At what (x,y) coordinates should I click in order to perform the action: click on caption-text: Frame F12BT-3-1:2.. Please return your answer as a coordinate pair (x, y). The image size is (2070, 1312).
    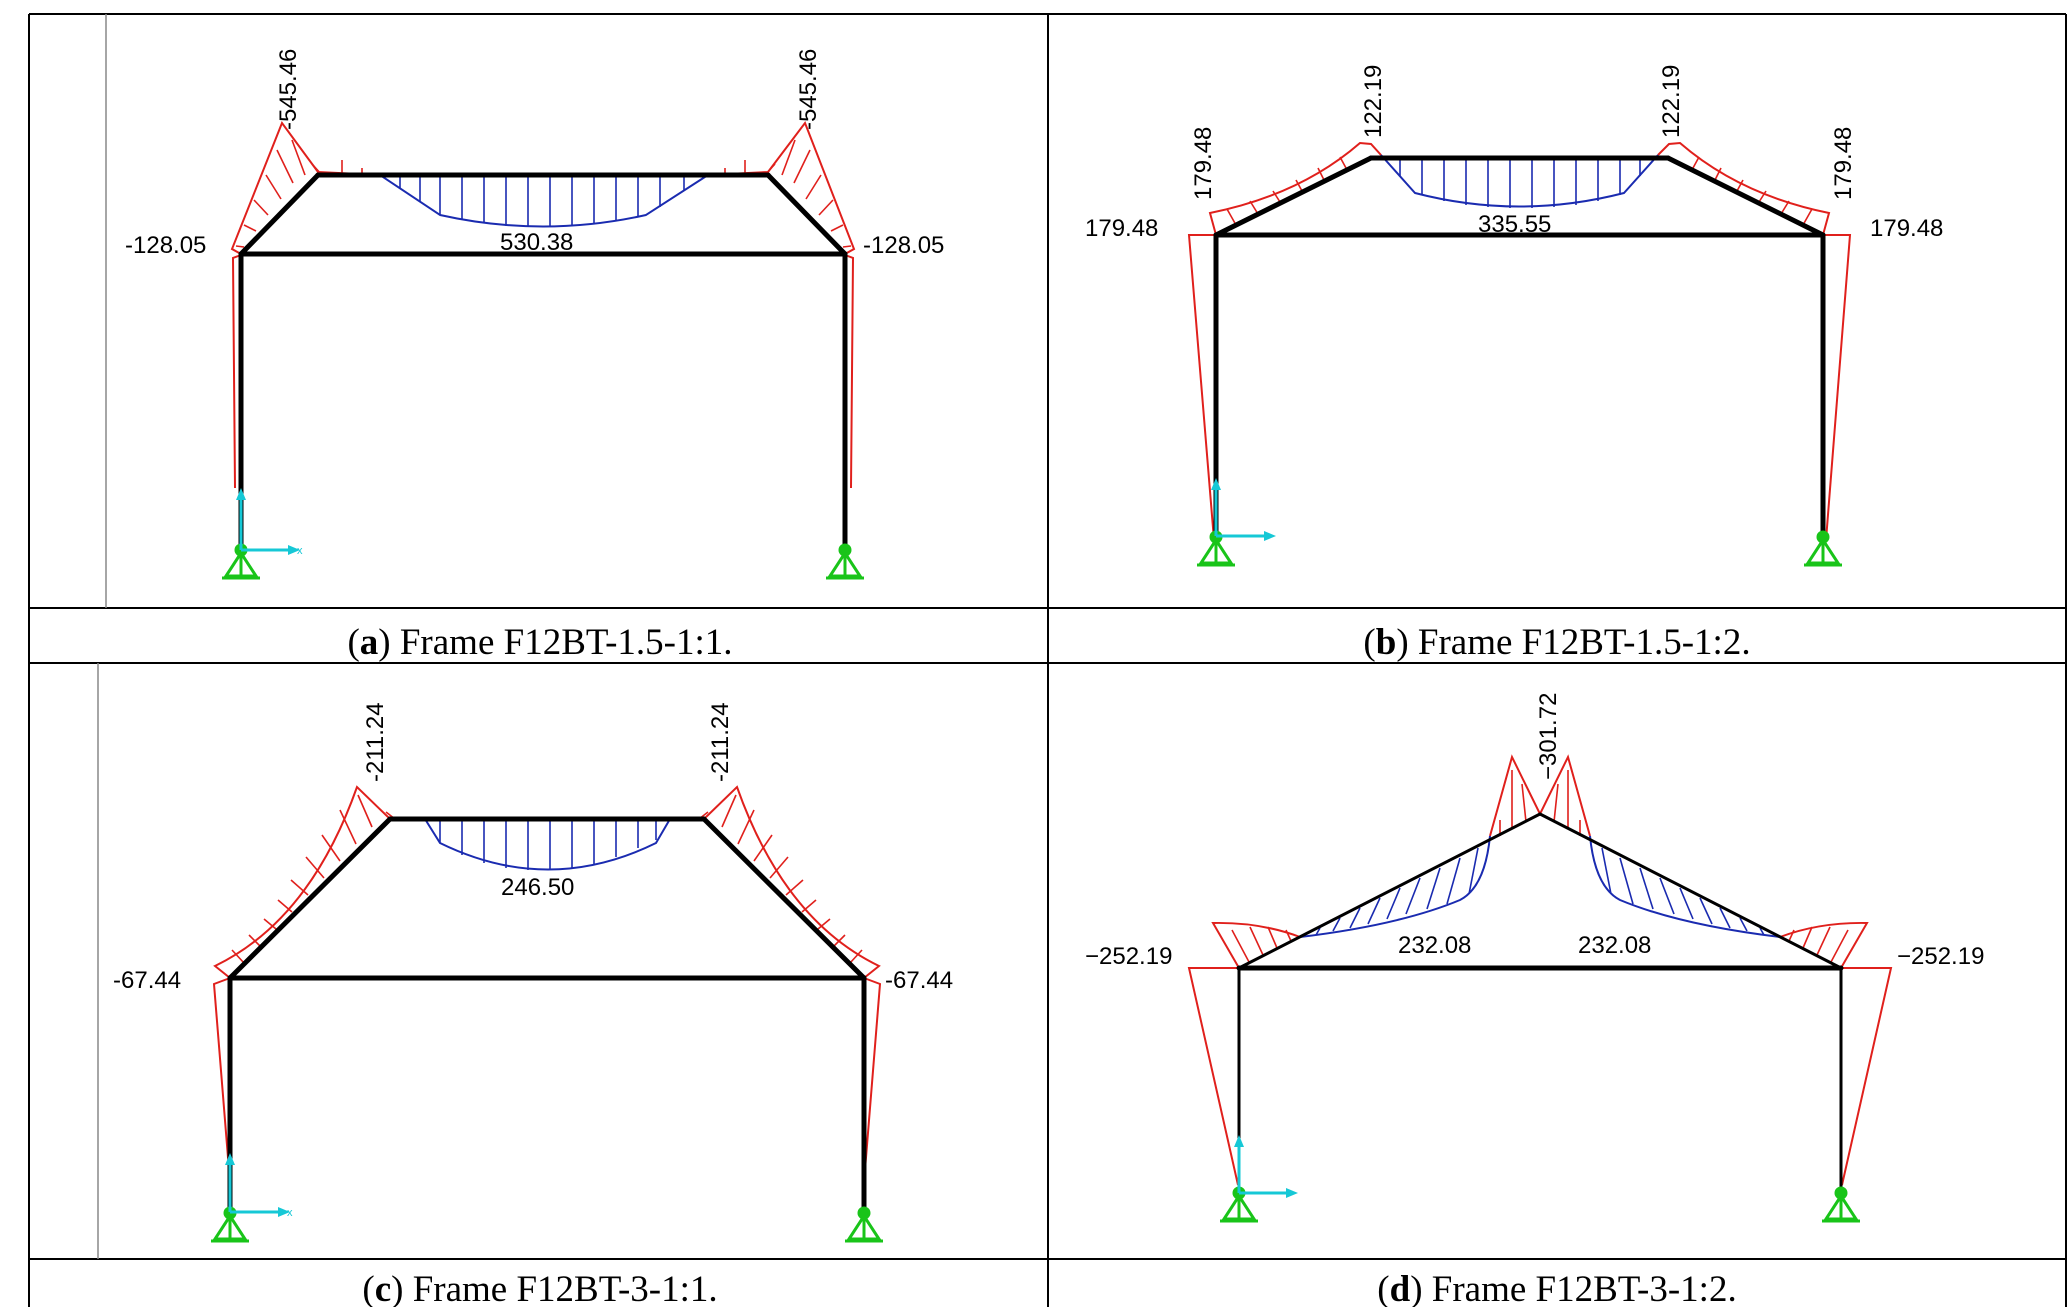
    Looking at the image, I should click on (1584, 1288).